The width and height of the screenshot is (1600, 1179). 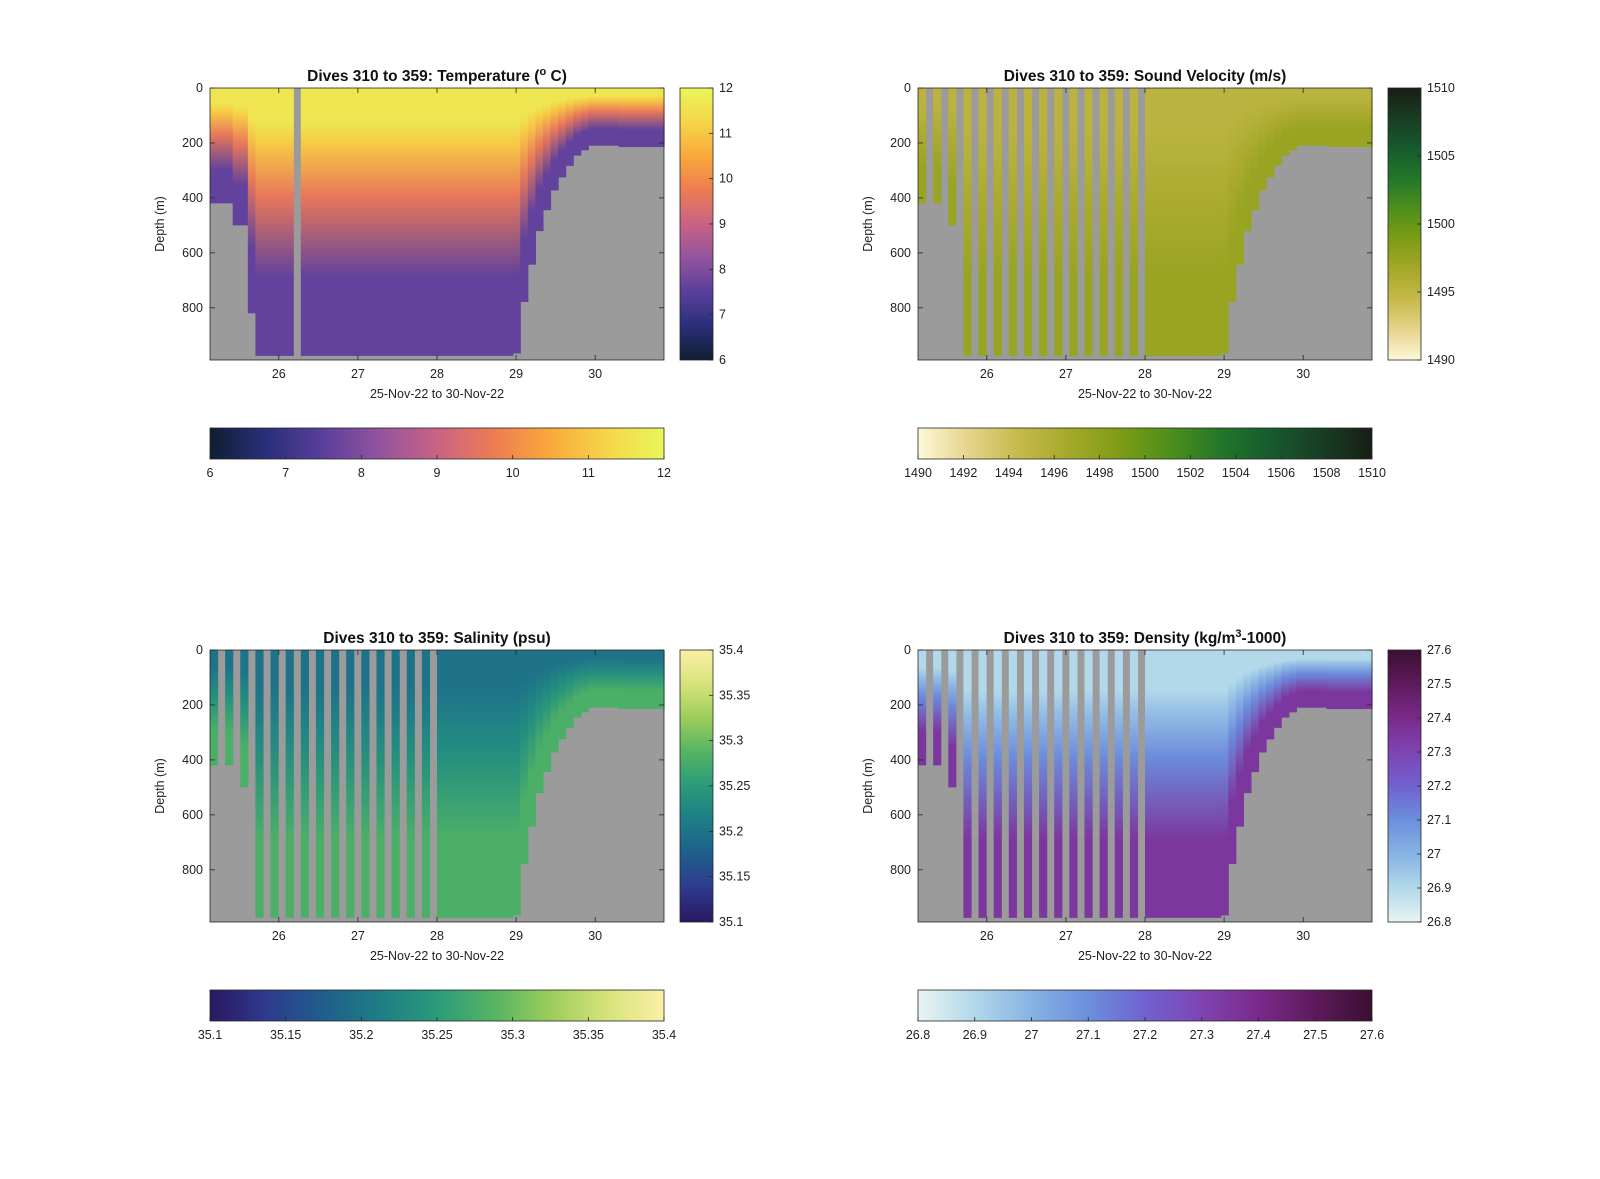 What do you see at coordinates (1145, 1035) in the screenshot?
I see `colorbar-tick-label: 27.2` at bounding box center [1145, 1035].